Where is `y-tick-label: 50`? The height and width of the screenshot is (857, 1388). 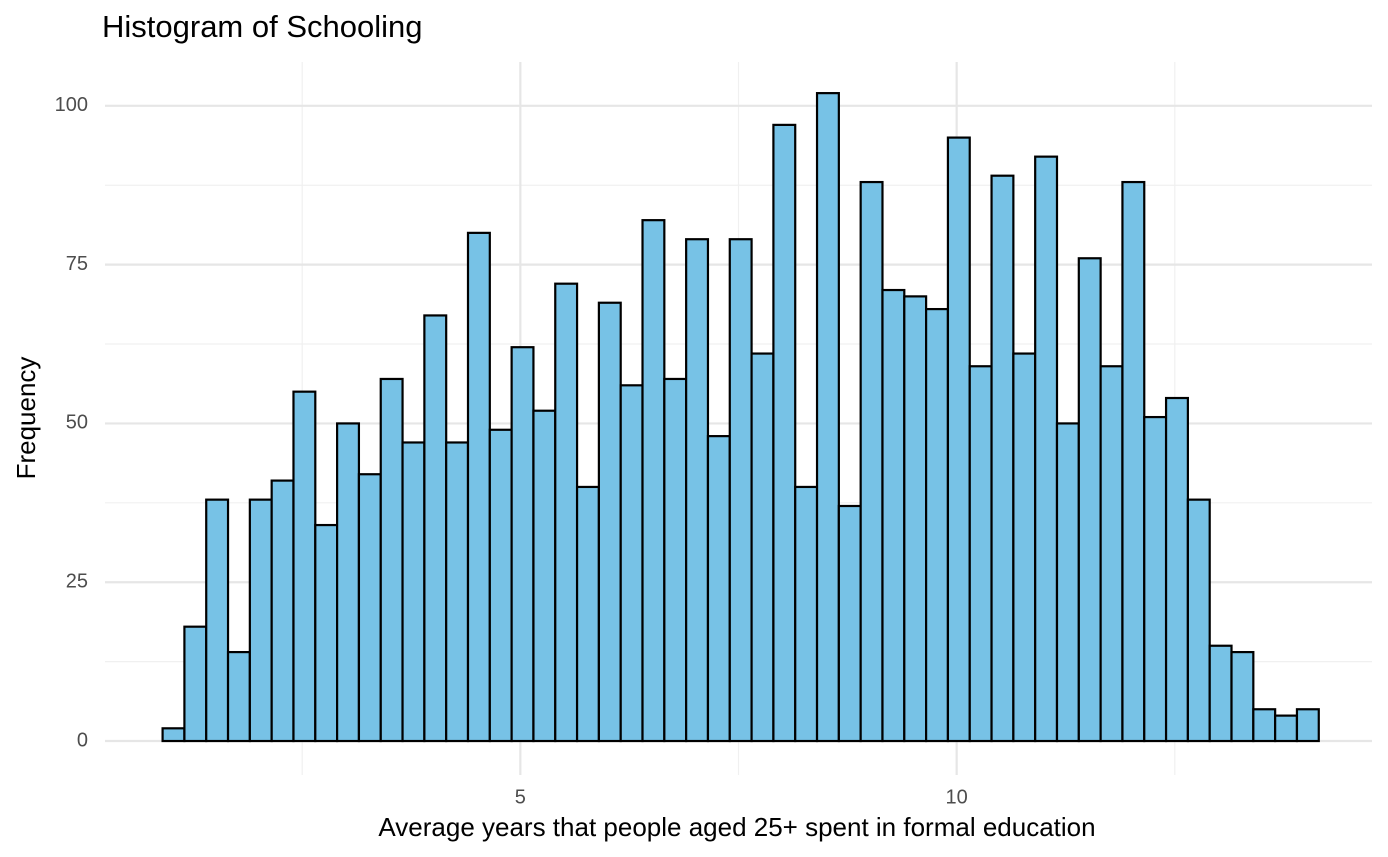 y-tick-label: 50 is located at coordinates (77, 423).